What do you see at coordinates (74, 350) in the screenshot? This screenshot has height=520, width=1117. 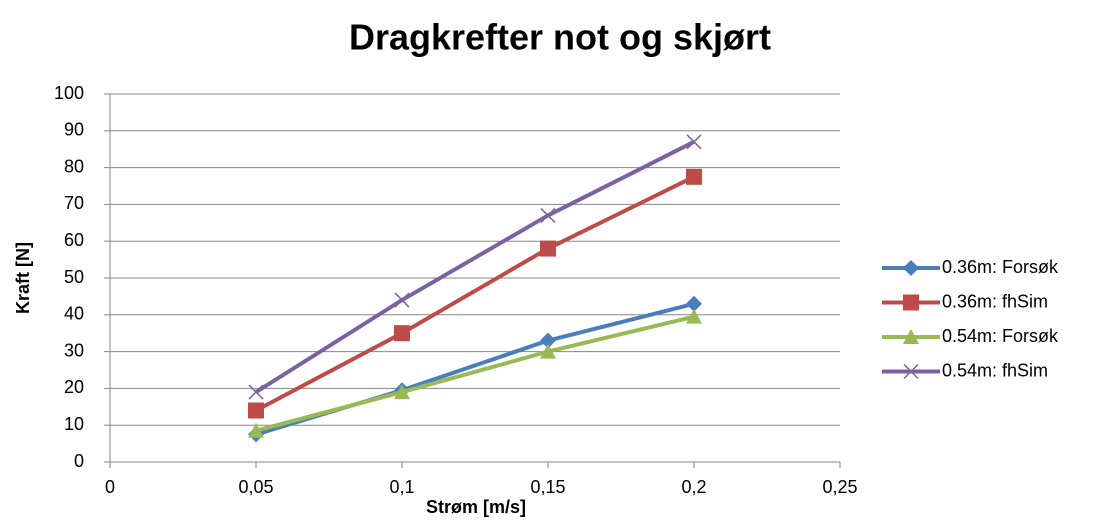 I see `y-tick-label: 30` at bounding box center [74, 350].